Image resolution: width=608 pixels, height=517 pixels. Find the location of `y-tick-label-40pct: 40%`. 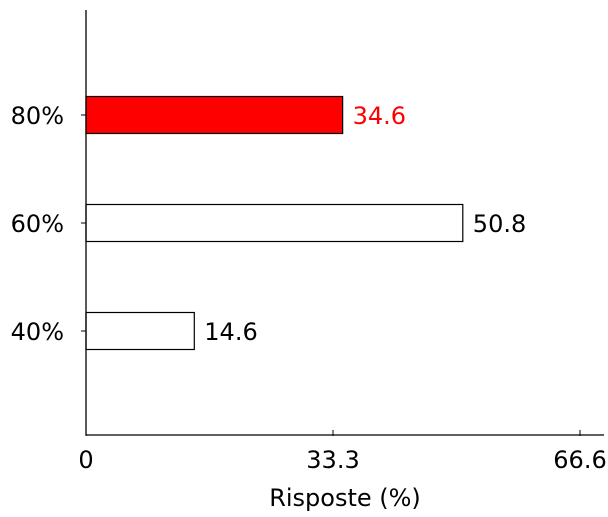

y-tick-label-40pct: 40% is located at coordinates (37, 332).